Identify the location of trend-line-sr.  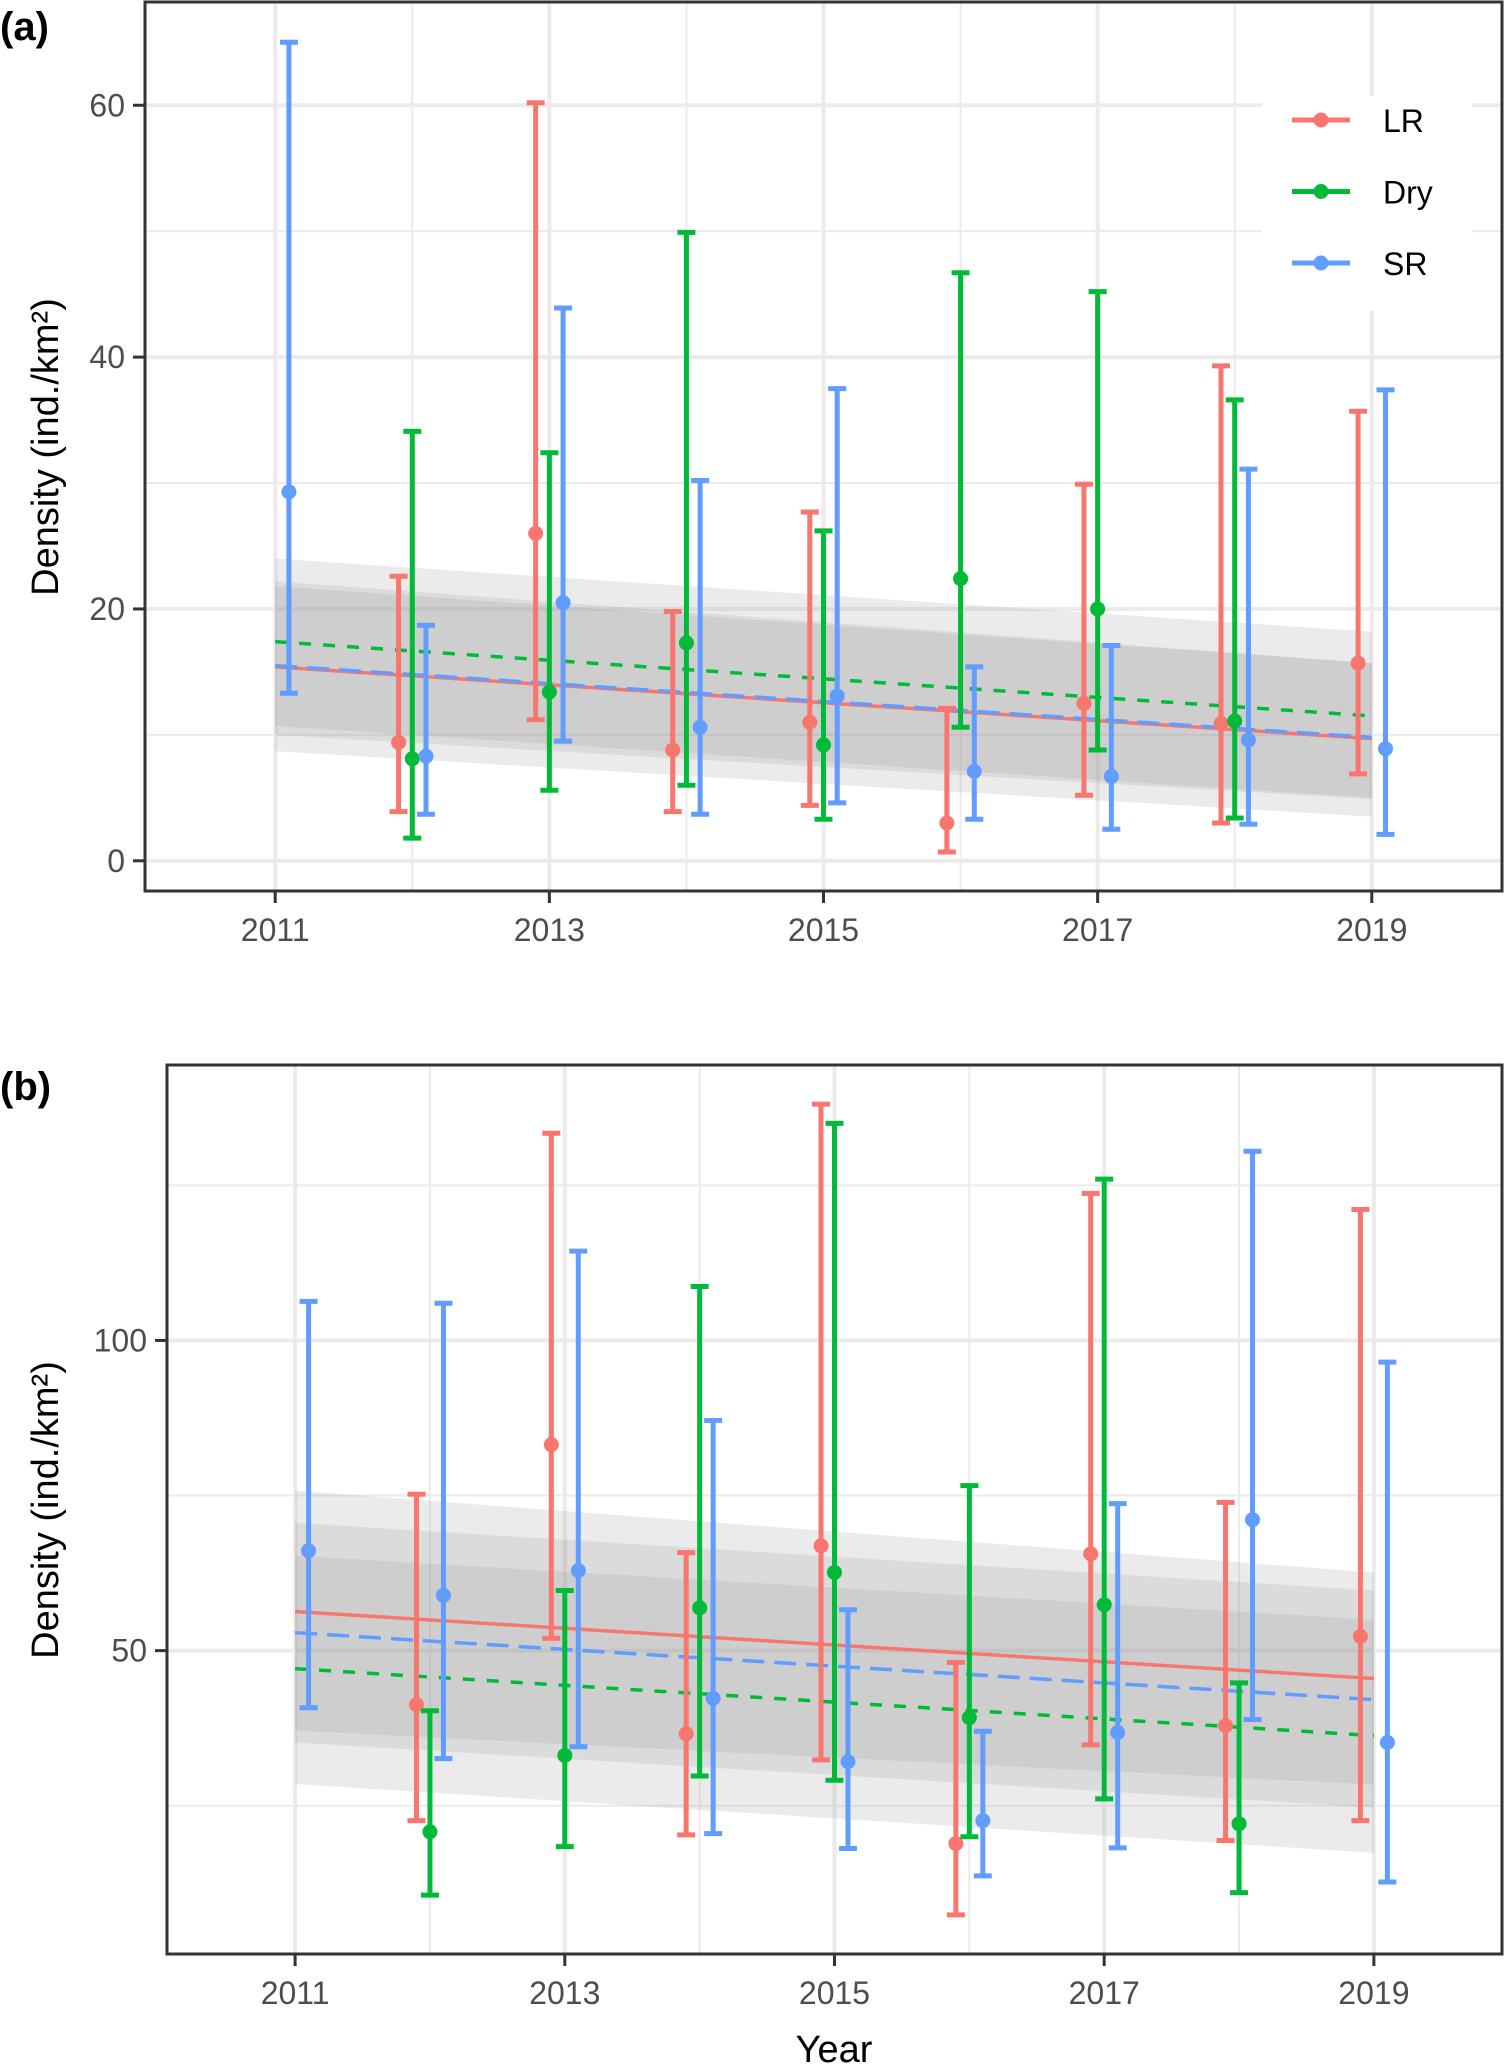
(834, 1666).